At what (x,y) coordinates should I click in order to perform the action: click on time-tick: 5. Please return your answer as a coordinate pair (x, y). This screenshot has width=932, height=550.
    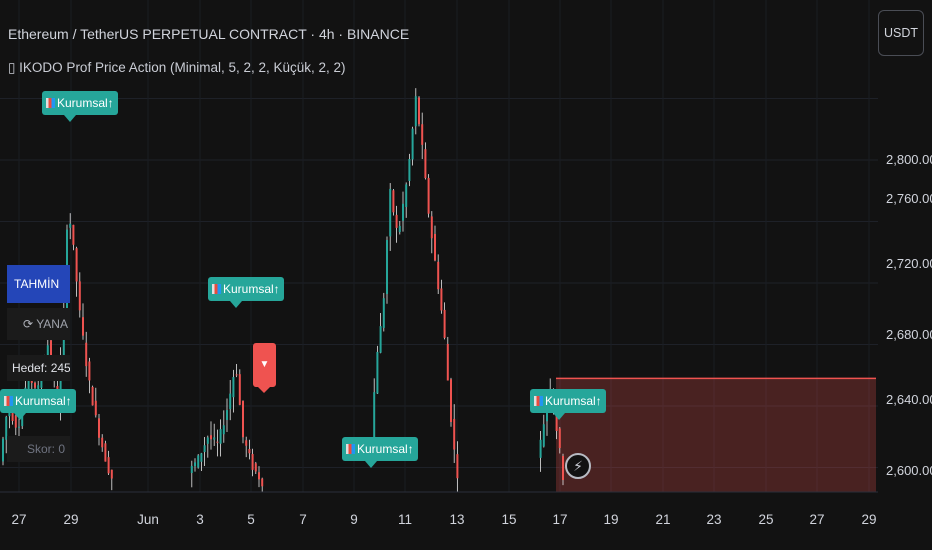
    Looking at the image, I should click on (251, 519).